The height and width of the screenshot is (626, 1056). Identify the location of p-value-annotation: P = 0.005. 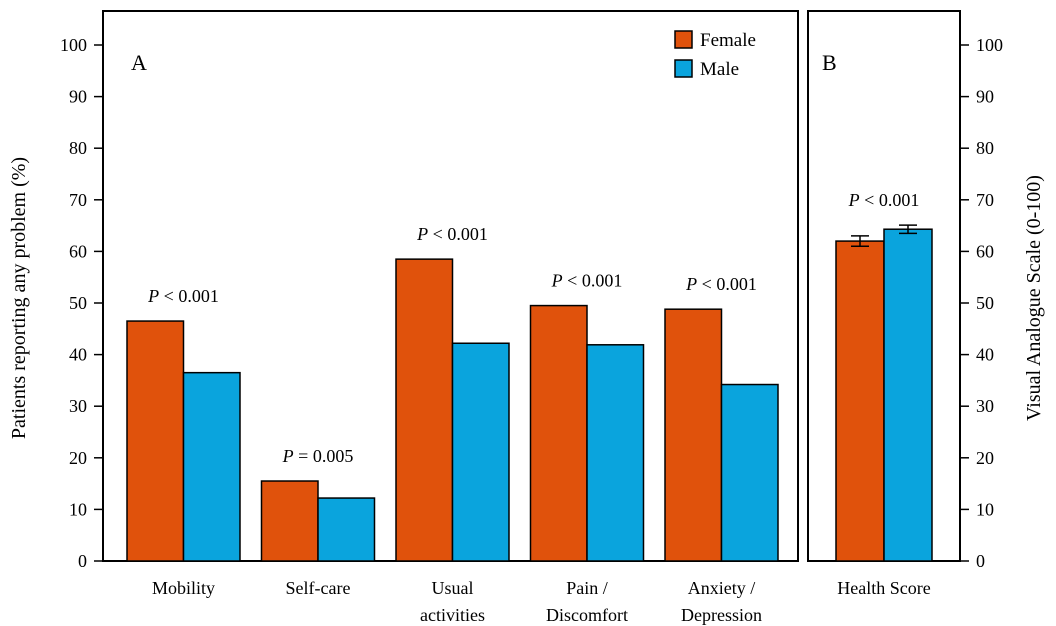
(318, 456).